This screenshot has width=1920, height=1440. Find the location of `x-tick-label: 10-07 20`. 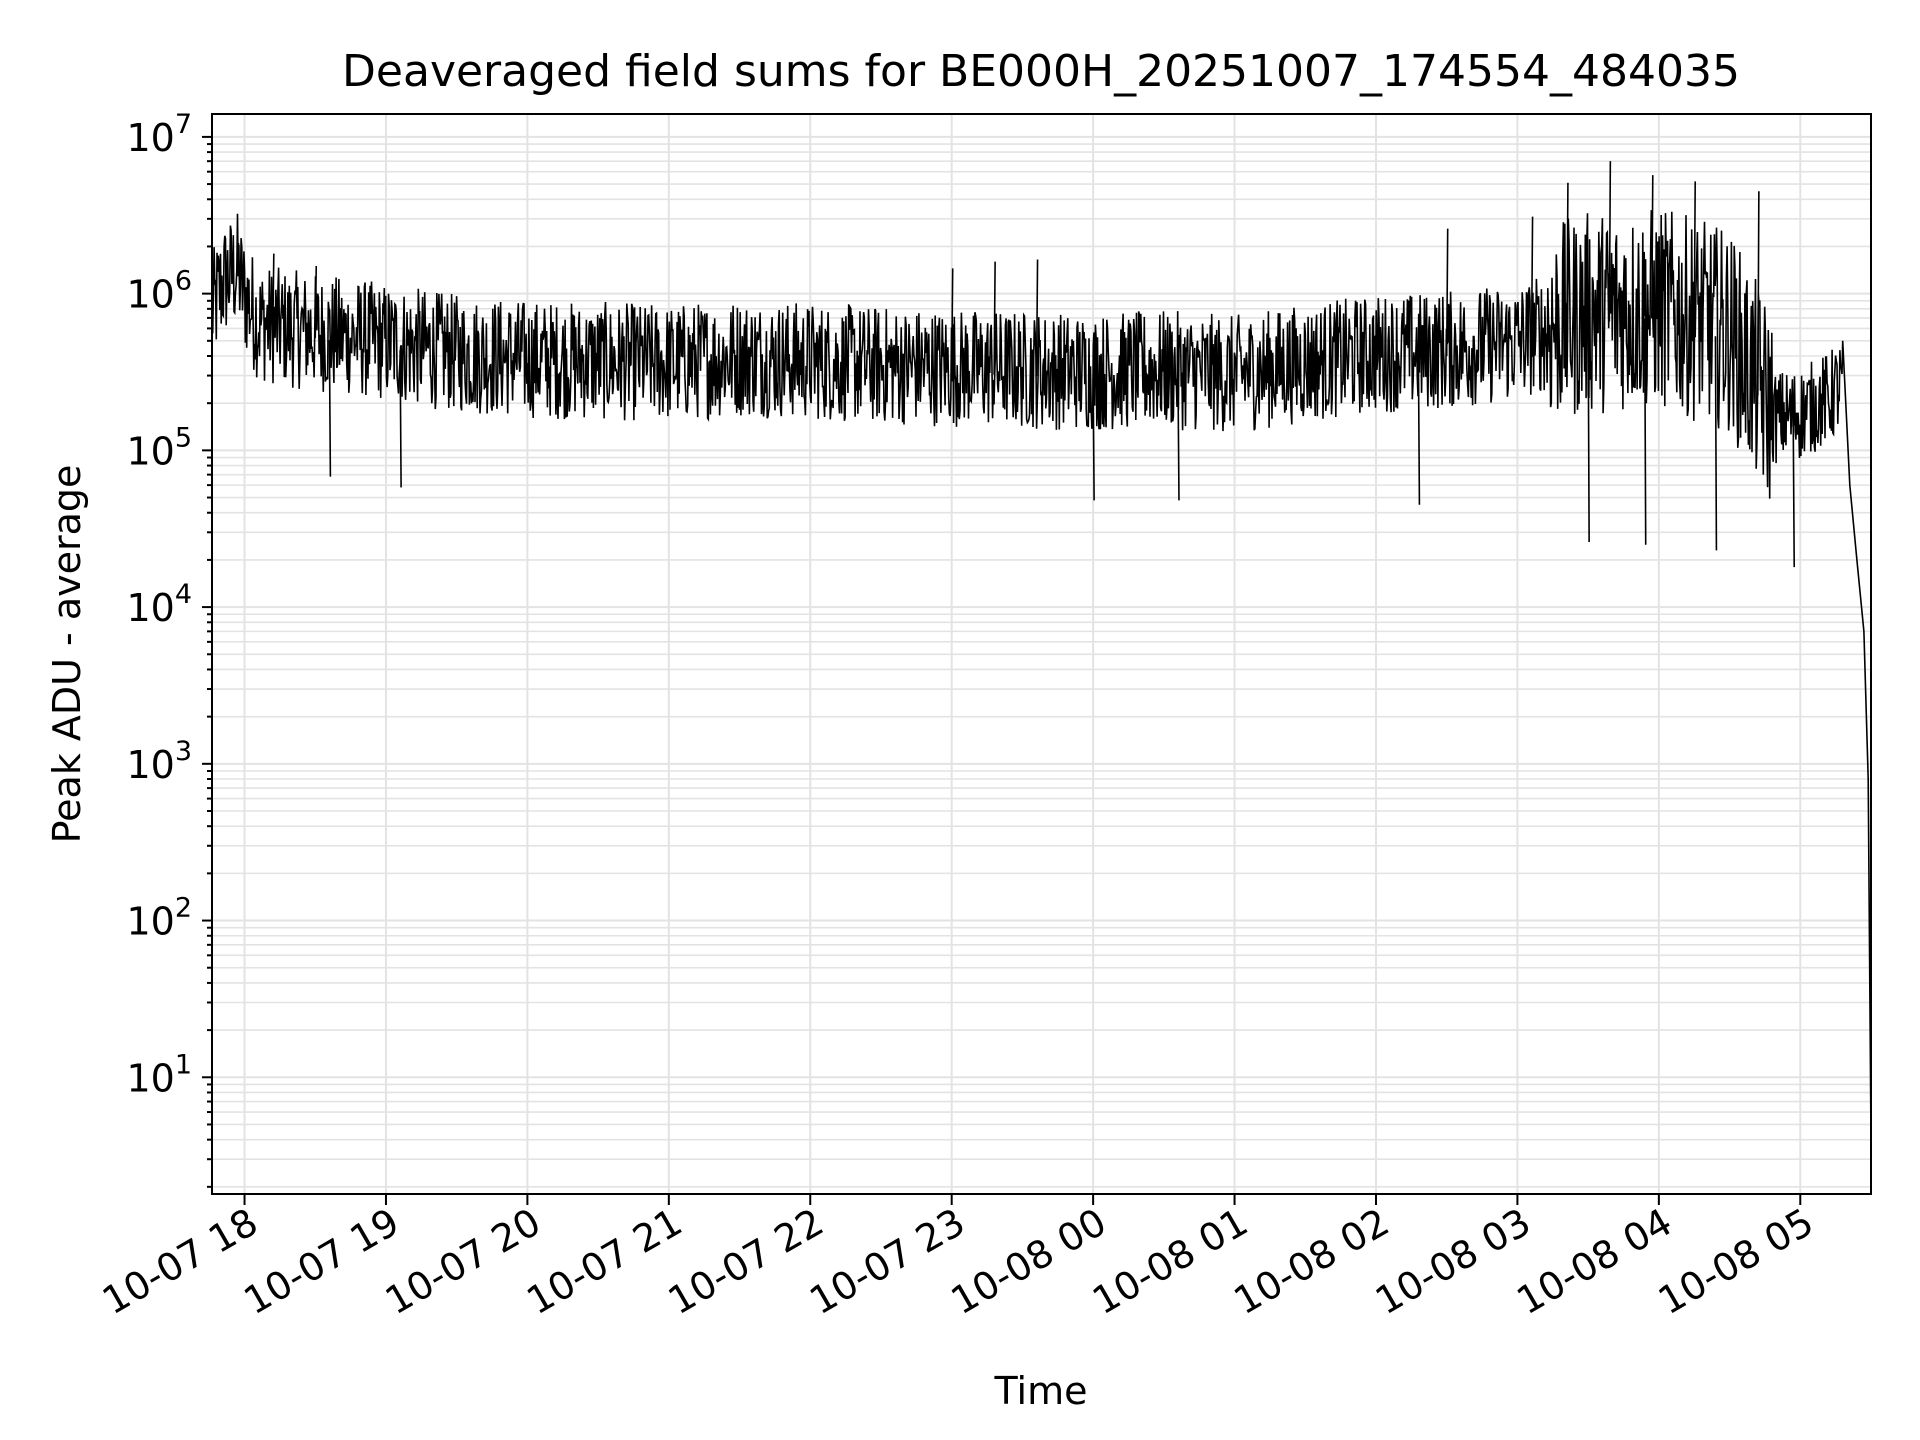

x-tick-label: 10-07 20 is located at coordinates (463, 1262).